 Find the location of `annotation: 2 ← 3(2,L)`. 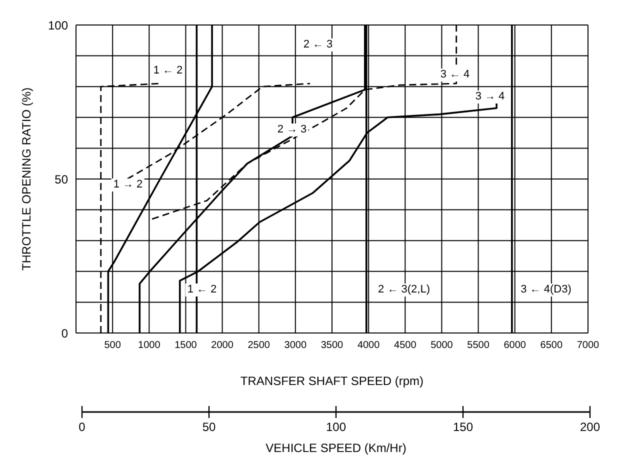

annotation: 2 ← 3(2,L) is located at coordinates (404, 290).